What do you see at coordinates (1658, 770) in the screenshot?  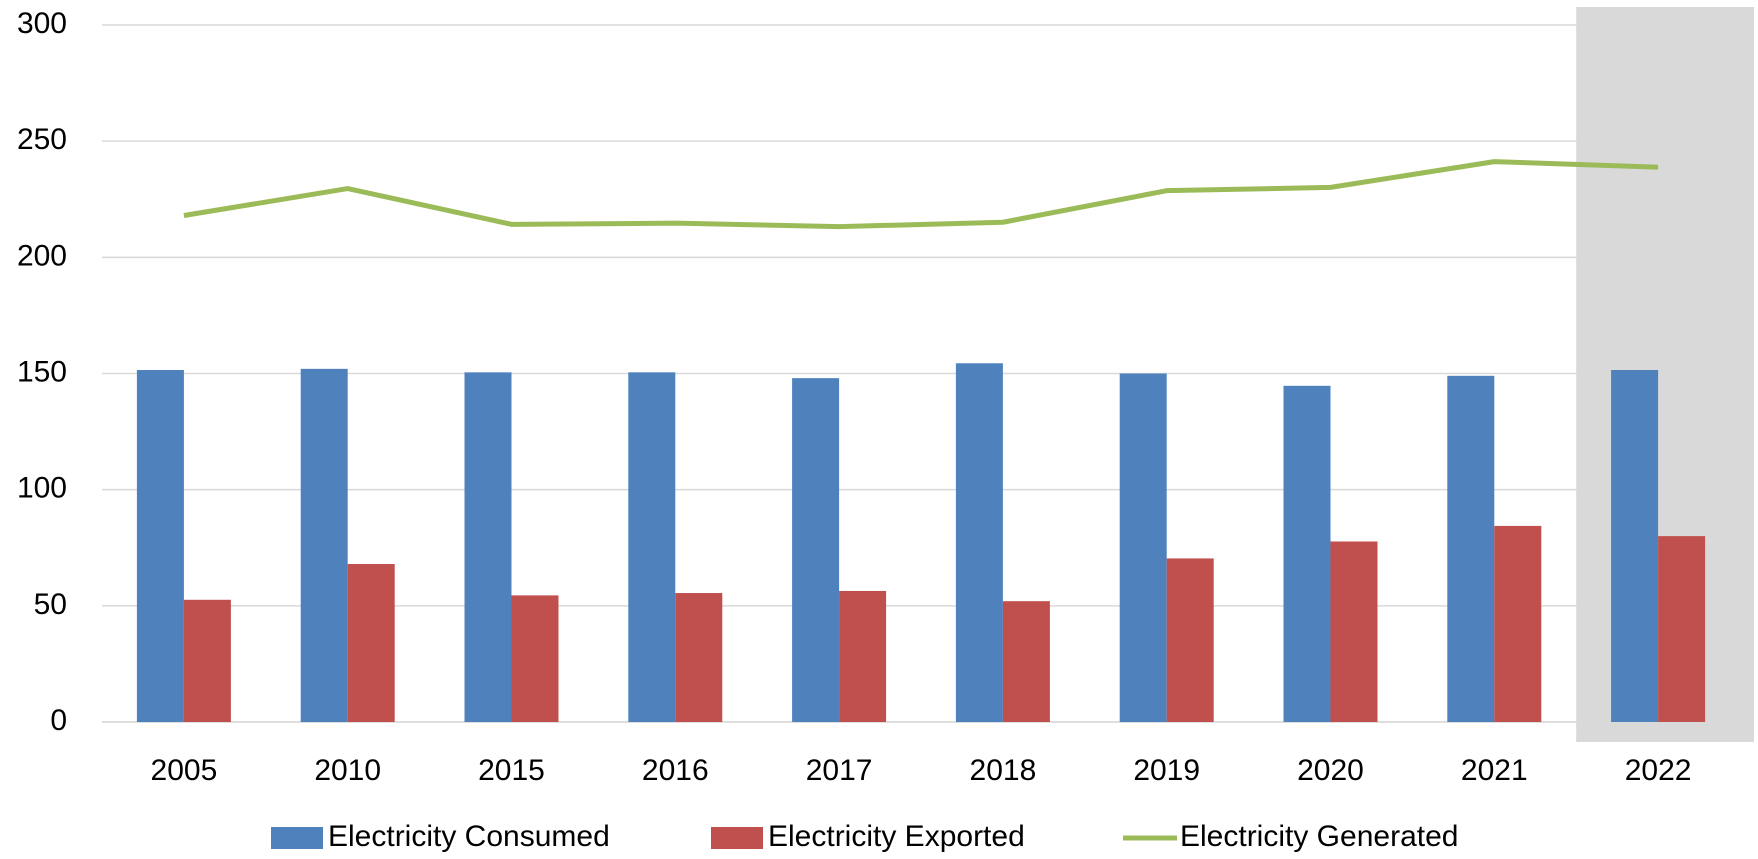 I see `x-tick-label: 2022` at bounding box center [1658, 770].